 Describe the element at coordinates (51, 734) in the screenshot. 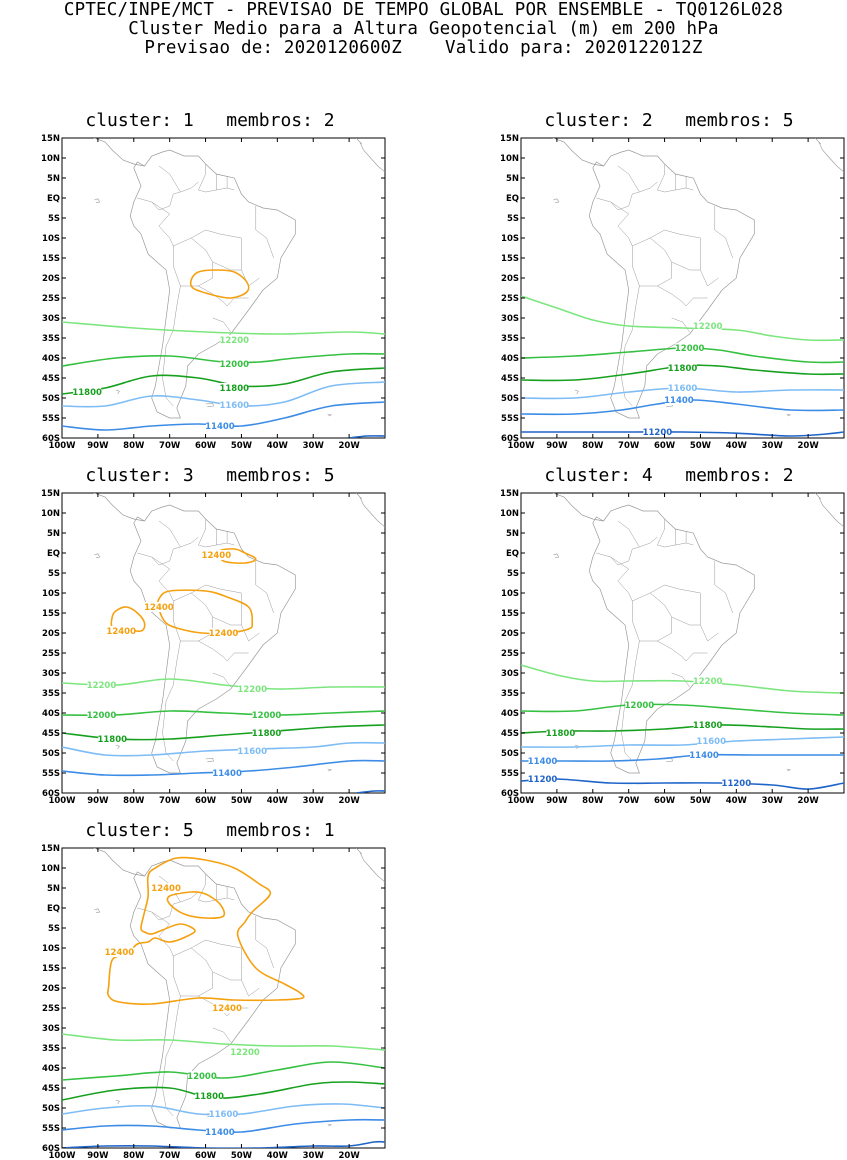

I see `lat-tick-label: 45S` at that location.